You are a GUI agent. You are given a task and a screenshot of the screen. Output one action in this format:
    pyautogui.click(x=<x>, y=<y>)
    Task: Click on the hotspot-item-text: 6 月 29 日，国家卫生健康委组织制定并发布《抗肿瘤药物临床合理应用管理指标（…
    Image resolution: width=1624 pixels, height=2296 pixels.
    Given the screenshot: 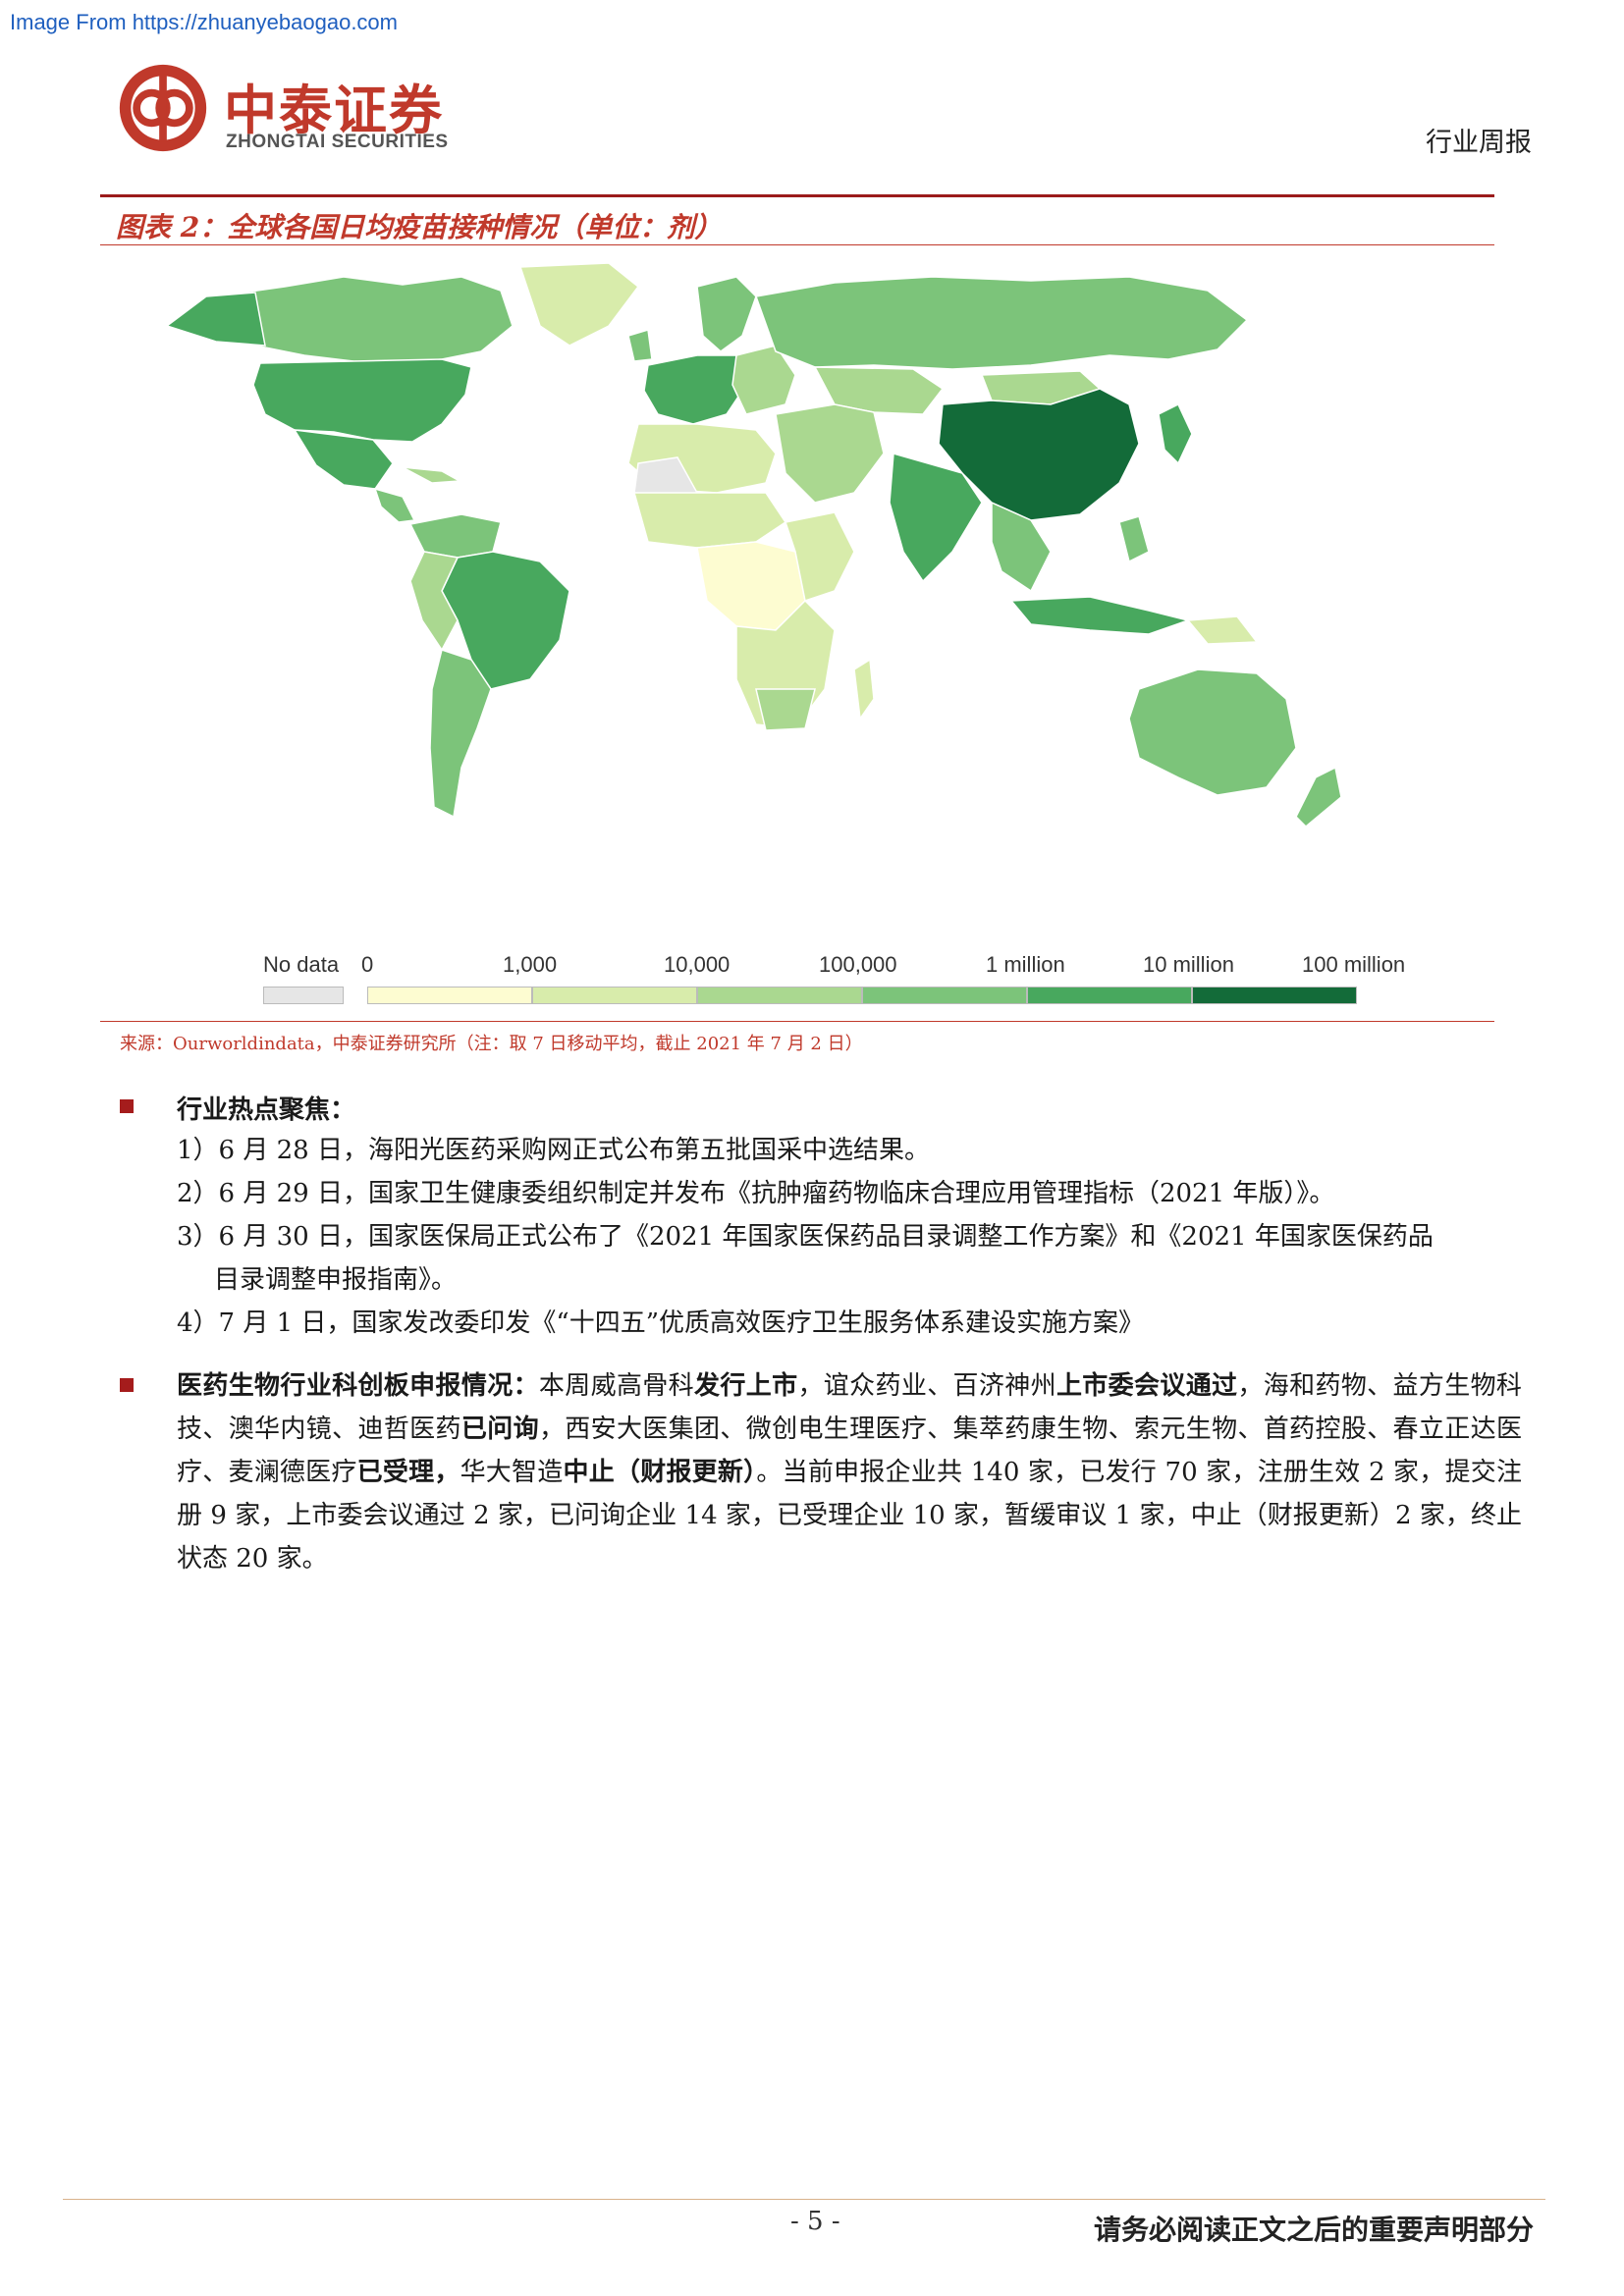 What is the action you would take?
    pyautogui.click(x=776, y=1193)
    